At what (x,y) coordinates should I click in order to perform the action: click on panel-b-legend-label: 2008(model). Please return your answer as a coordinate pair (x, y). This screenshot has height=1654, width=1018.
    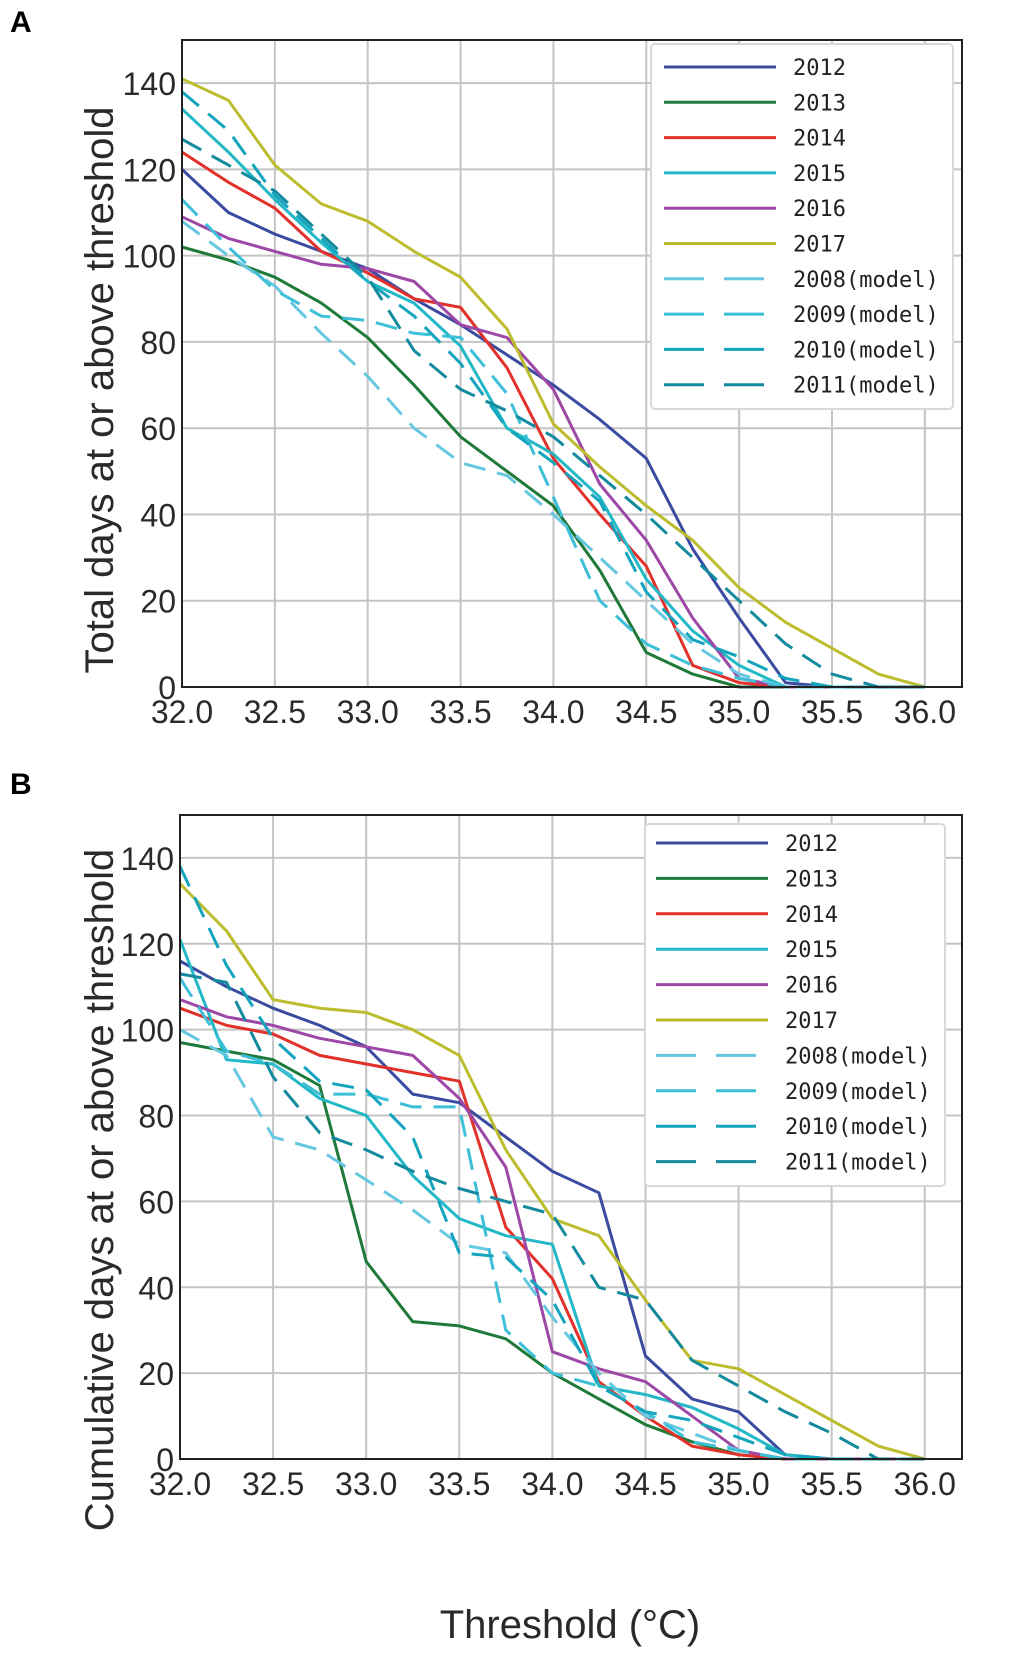
    Looking at the image, I should click on (858, 1056).